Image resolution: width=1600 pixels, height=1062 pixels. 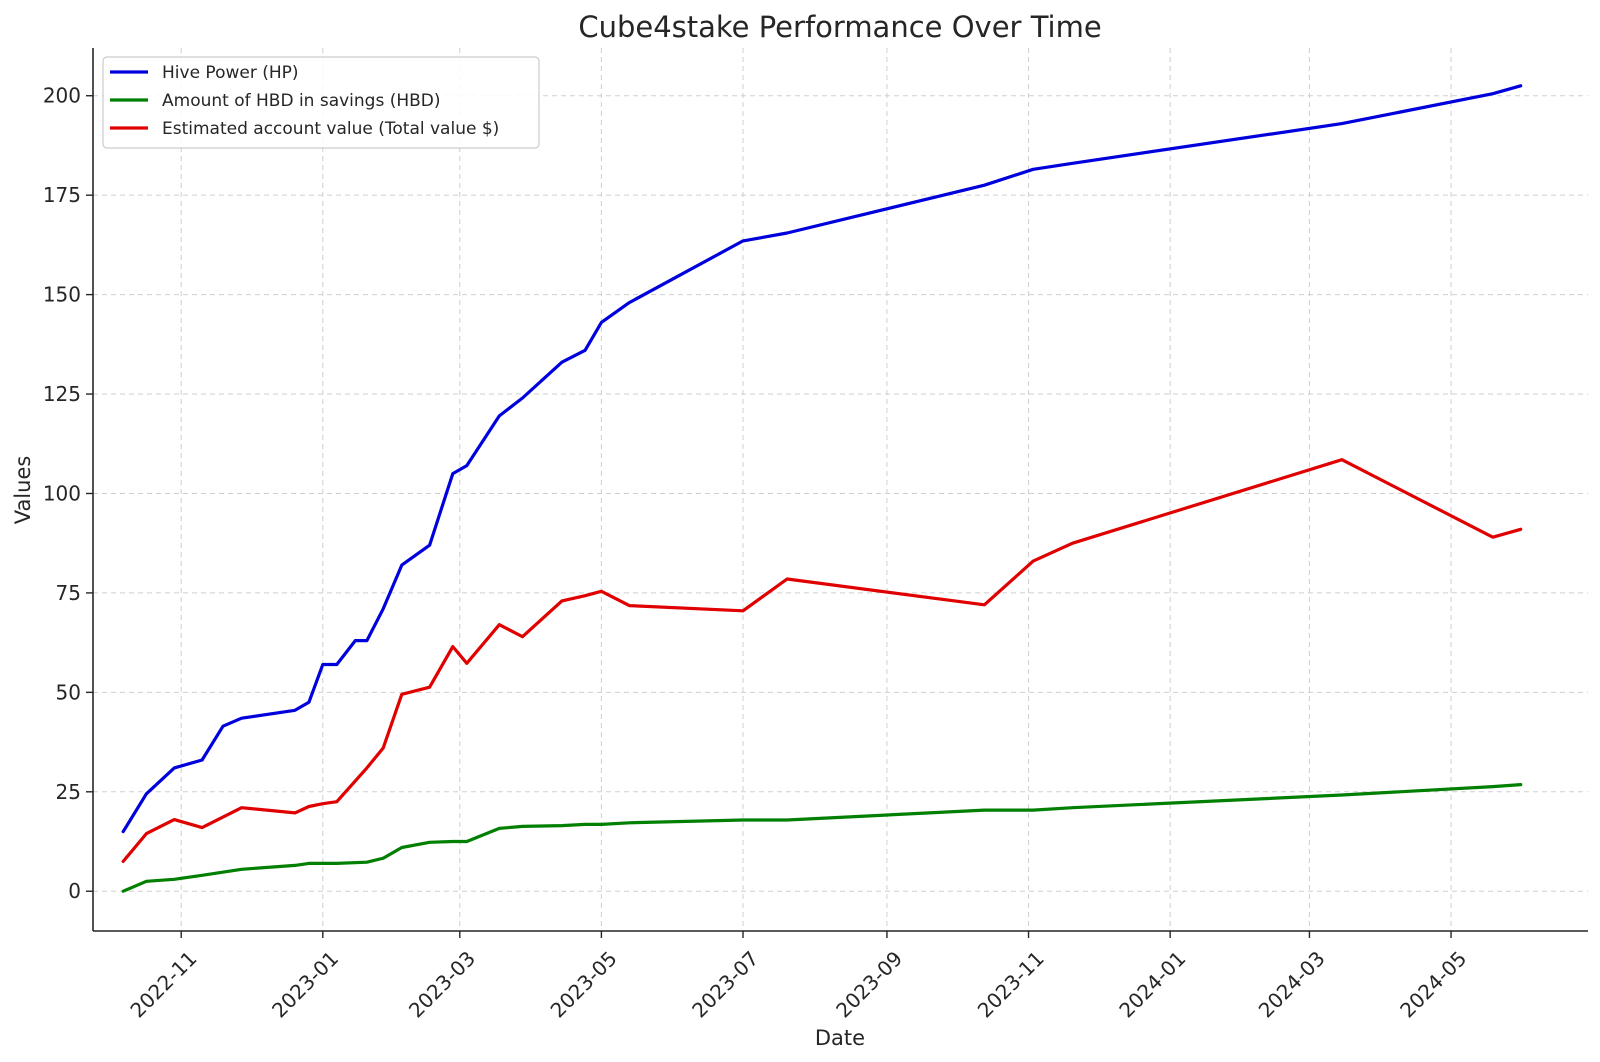 I want to click on y-tick-label: 0, so click(x=74, y=891).